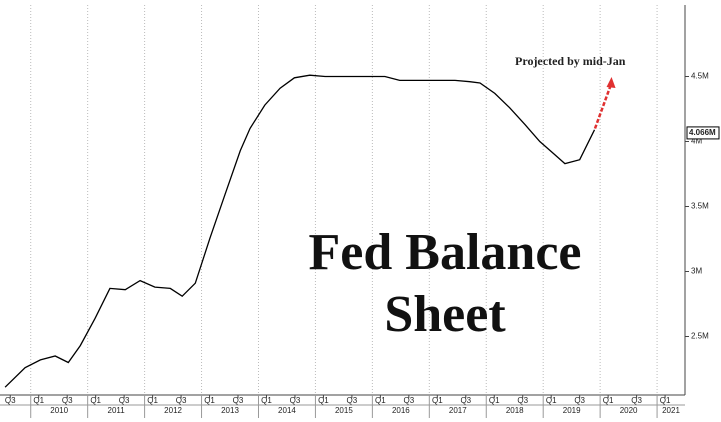  I want to click on arrow-head, so click(611, 82).